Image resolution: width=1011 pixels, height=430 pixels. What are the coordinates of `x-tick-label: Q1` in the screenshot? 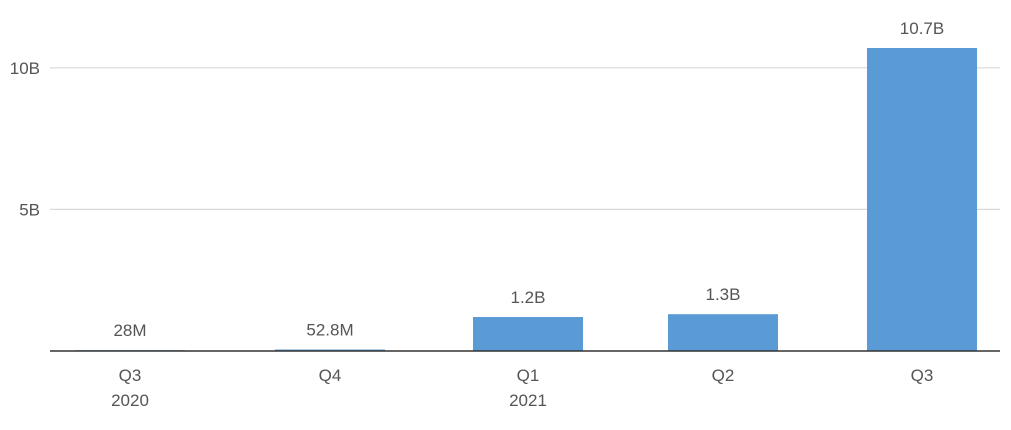 It's located at (528, 375).